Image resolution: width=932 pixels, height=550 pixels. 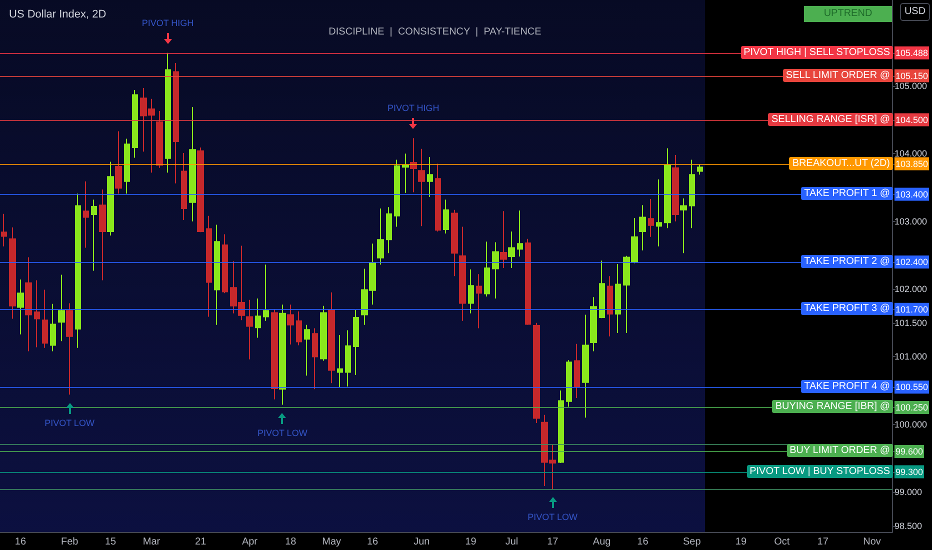 What do you see at coordinates (332, 542) in the screenshot?
I see `x-tick-label: May` at bounding box center [332, 542].